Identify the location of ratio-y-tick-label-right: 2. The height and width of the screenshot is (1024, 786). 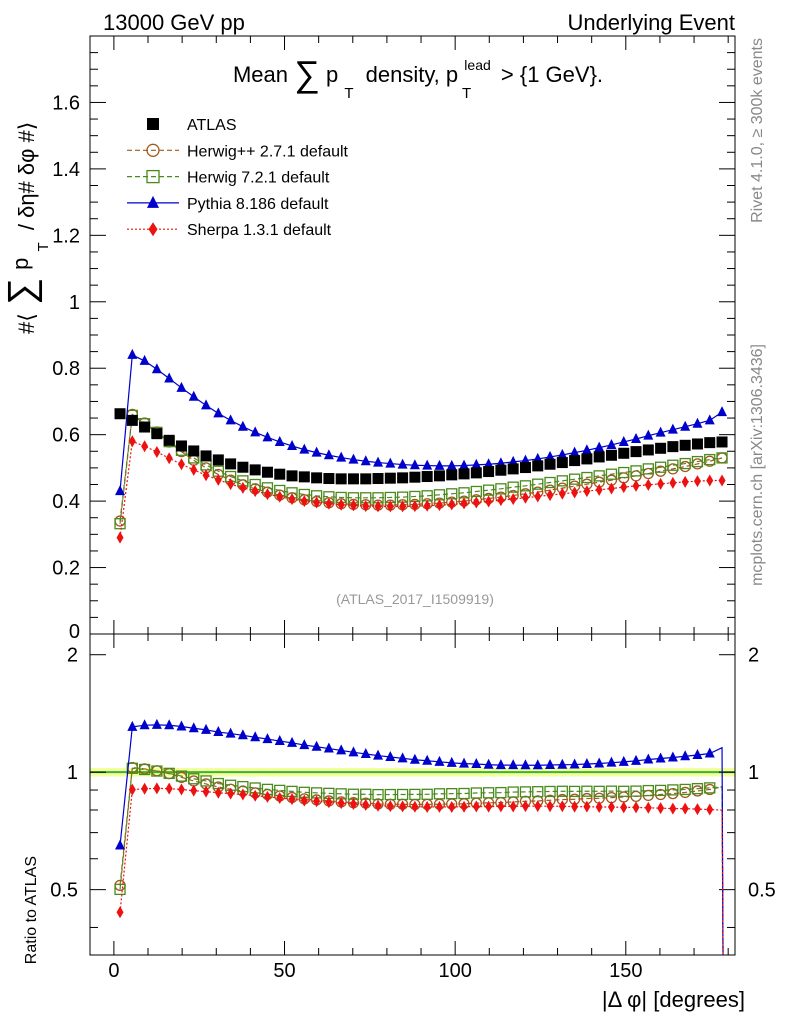
(753, 656).